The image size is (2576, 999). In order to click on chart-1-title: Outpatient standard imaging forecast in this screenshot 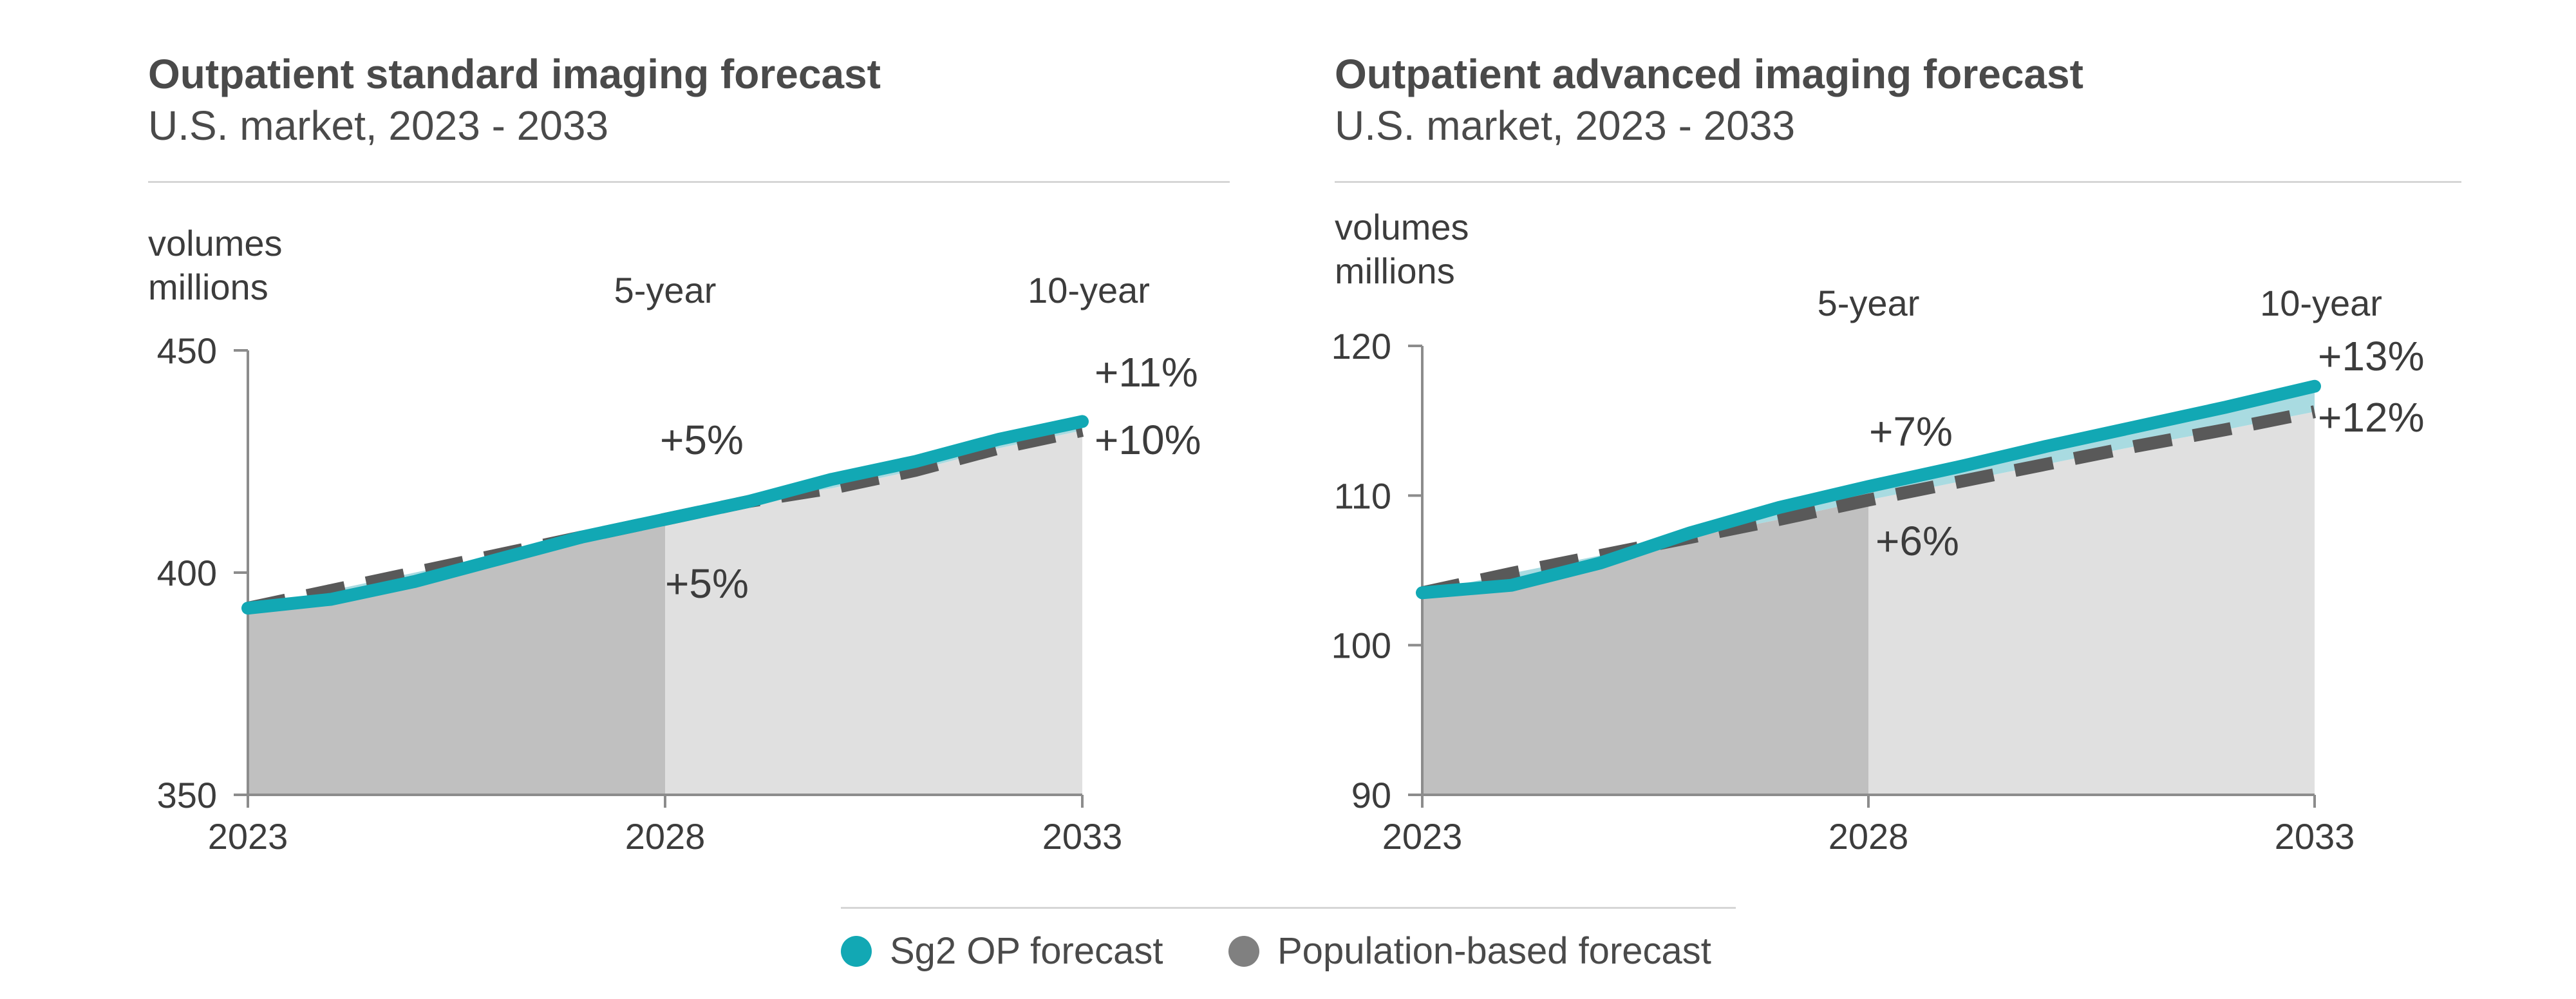, I will do `click(514, 74)`.